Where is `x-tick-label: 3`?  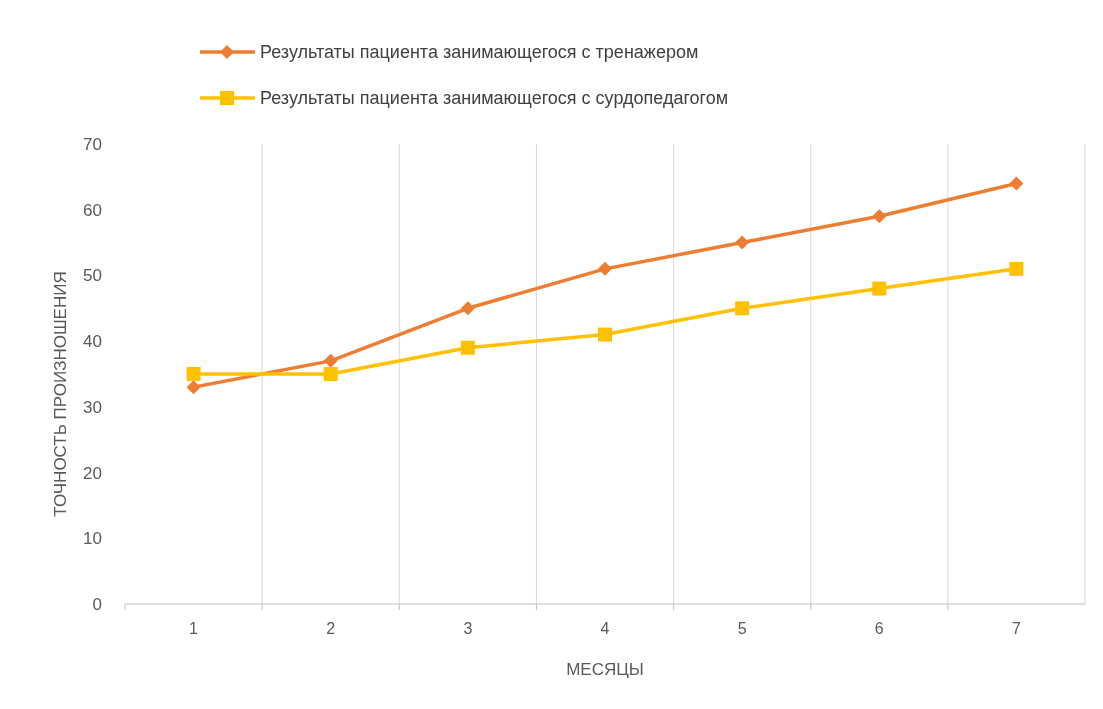
x-tick-label: 3 is located at coordinates (468, 628).